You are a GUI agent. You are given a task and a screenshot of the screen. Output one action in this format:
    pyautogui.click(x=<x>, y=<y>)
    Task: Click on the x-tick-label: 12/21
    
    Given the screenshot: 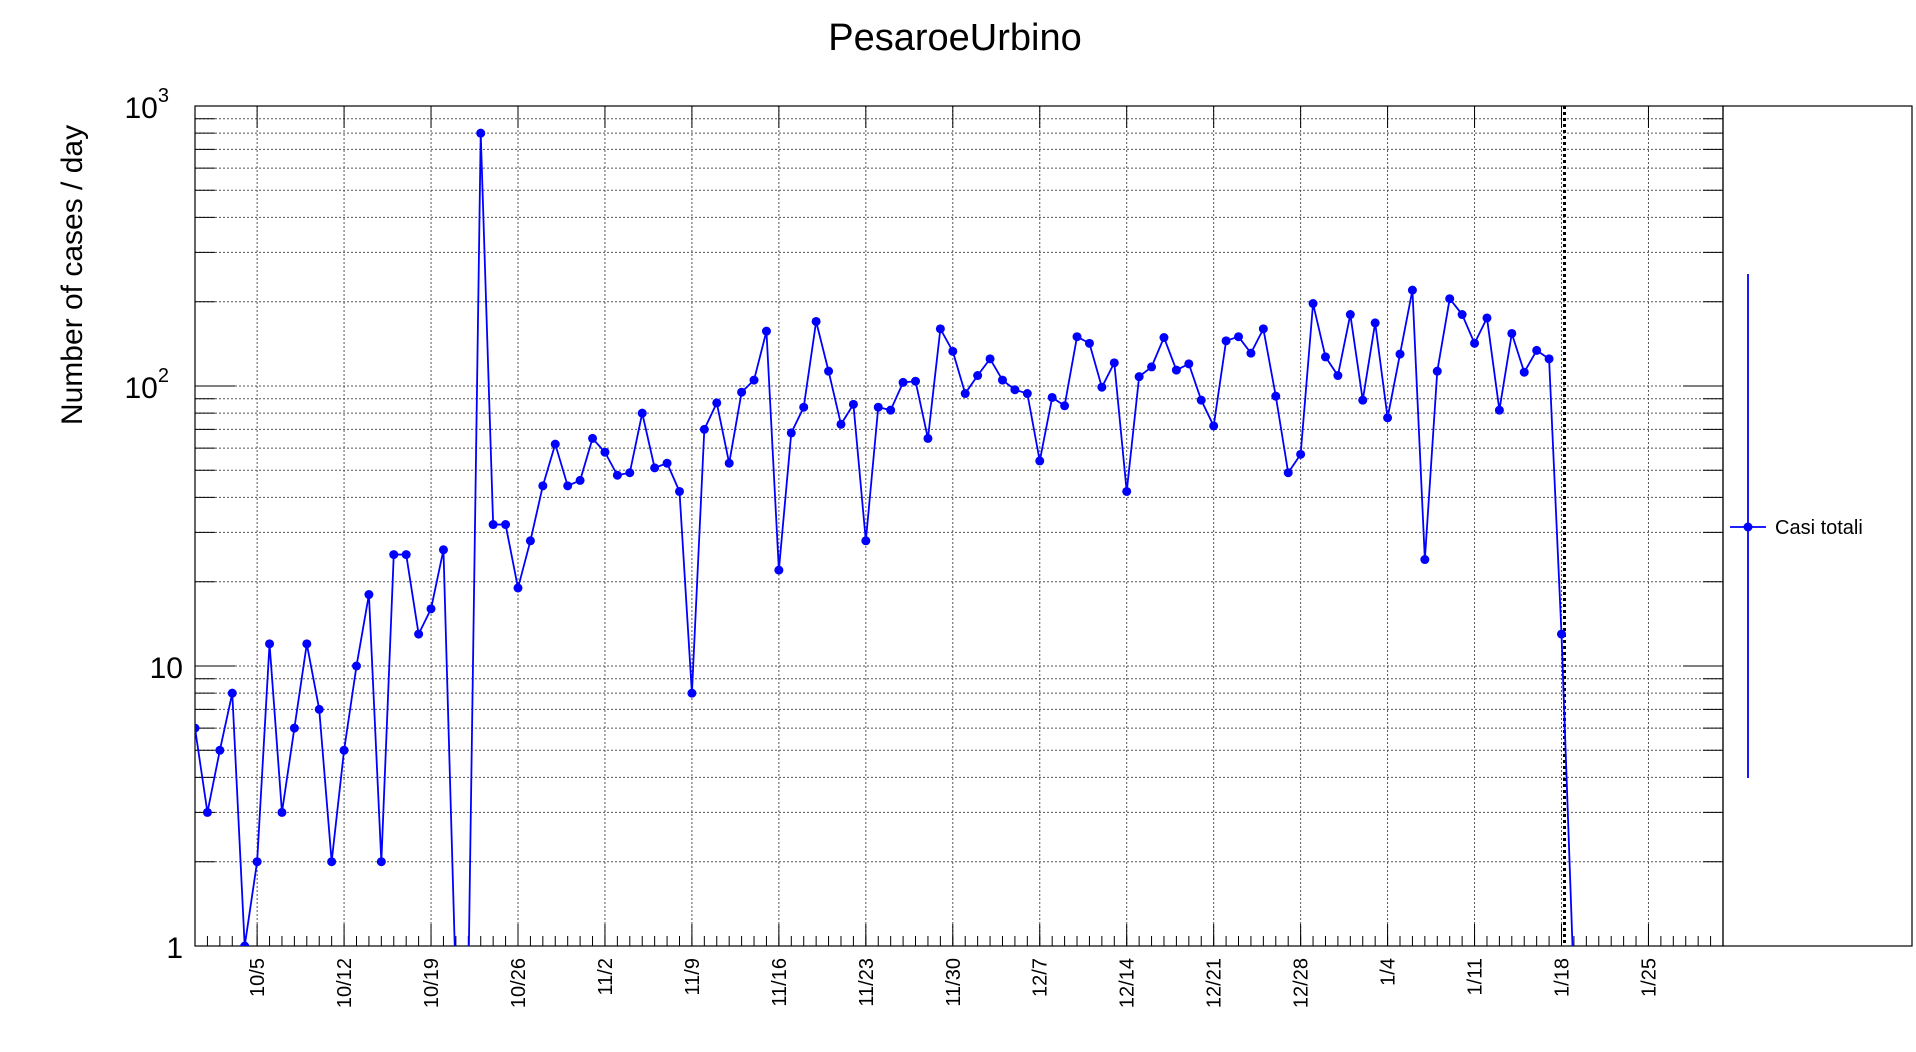 What is the action you would take?
    pyautogui.click(x=1215, y=983)
    